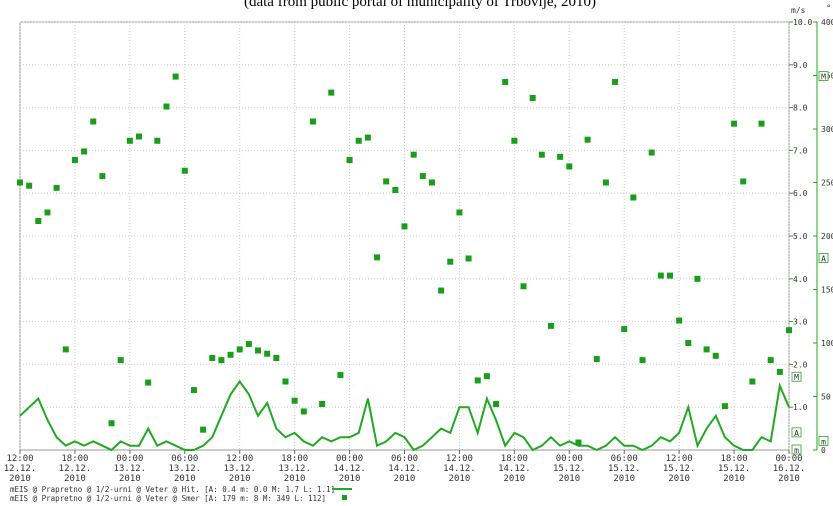 Image resolution: width=833 pixels, height=506 pixels. What do you see at coordinates (827, 129) in the screenshot?
I see `y2-tick-label: 300` at bounding box center [827, 129].